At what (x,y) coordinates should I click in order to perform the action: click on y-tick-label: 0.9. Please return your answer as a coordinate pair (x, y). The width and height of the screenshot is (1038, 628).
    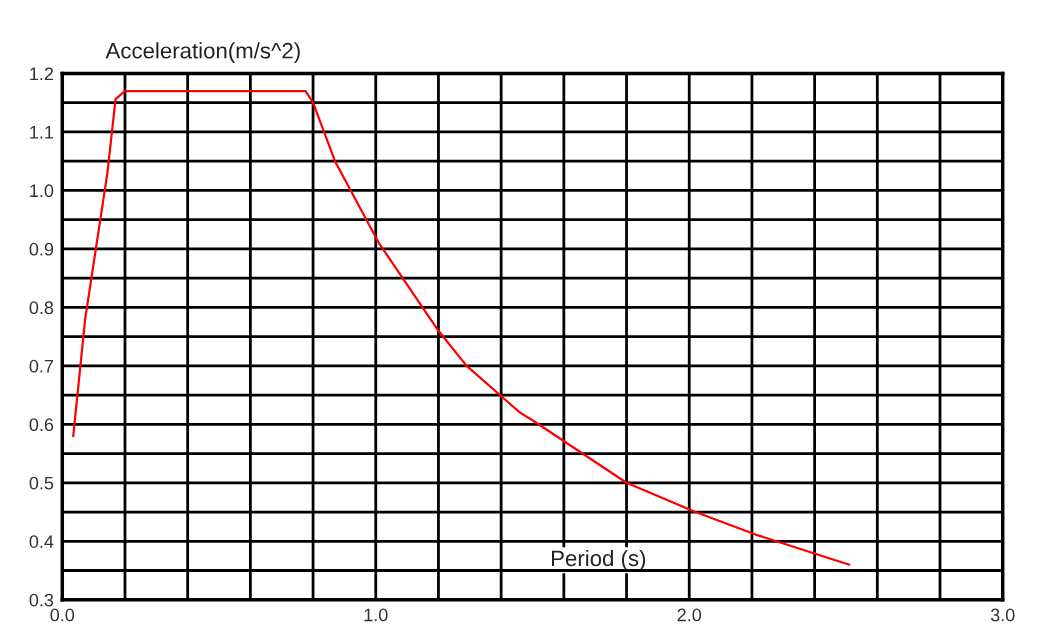
    Looking at the image, I should click on (41, 249).